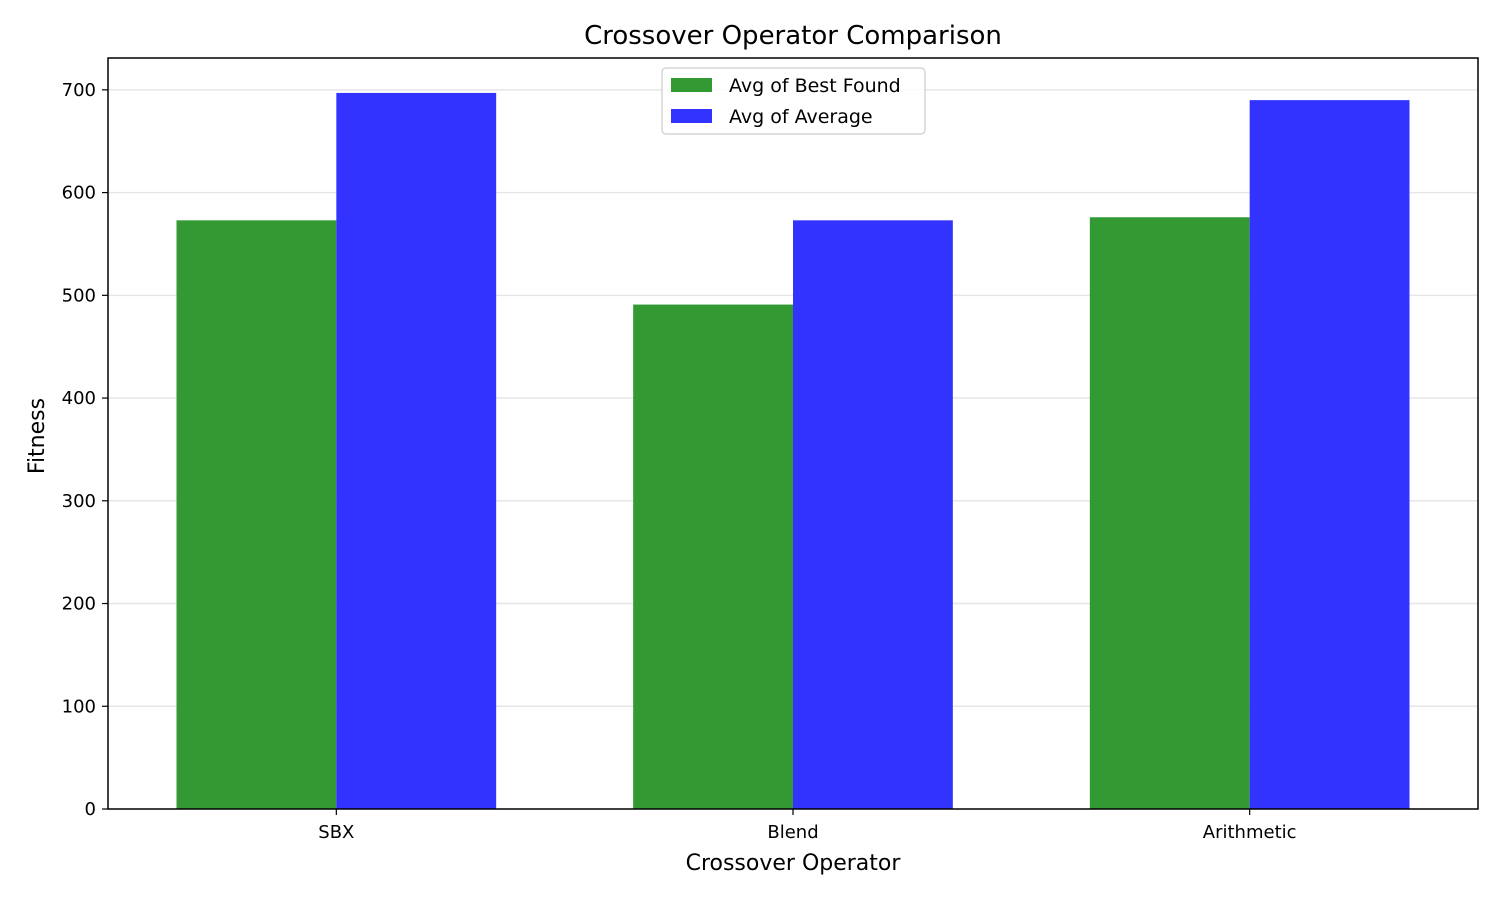  Describe the element at coordinates (37, 436) in the screenshot. I see `y-axis-title: Fitness` at that location.